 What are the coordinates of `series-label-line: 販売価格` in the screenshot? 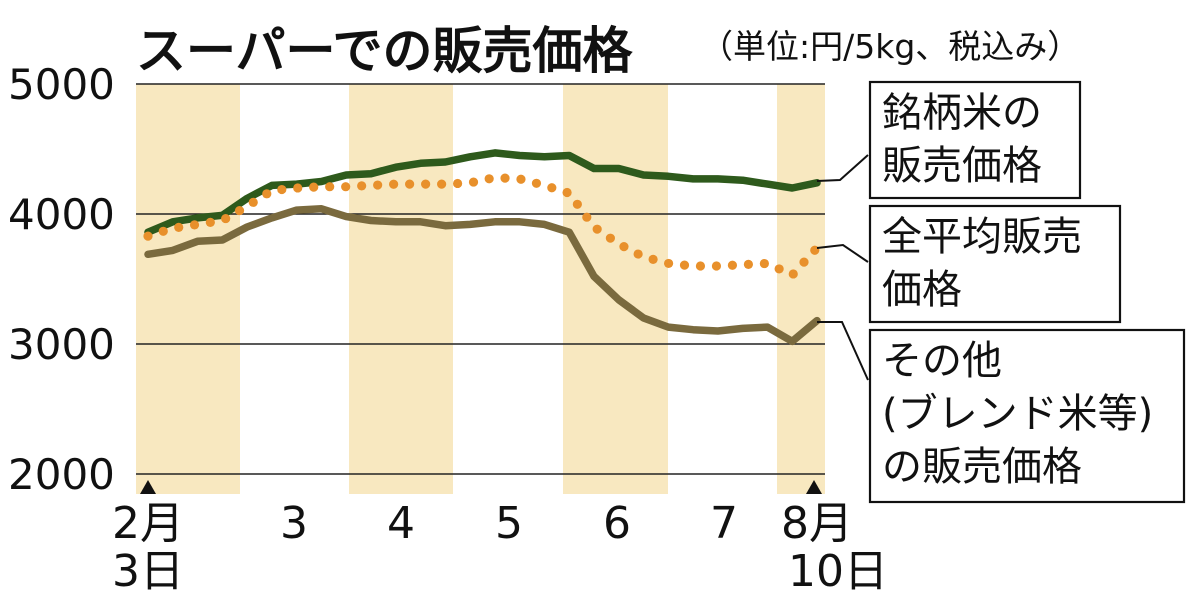 It's located at (962, 166).